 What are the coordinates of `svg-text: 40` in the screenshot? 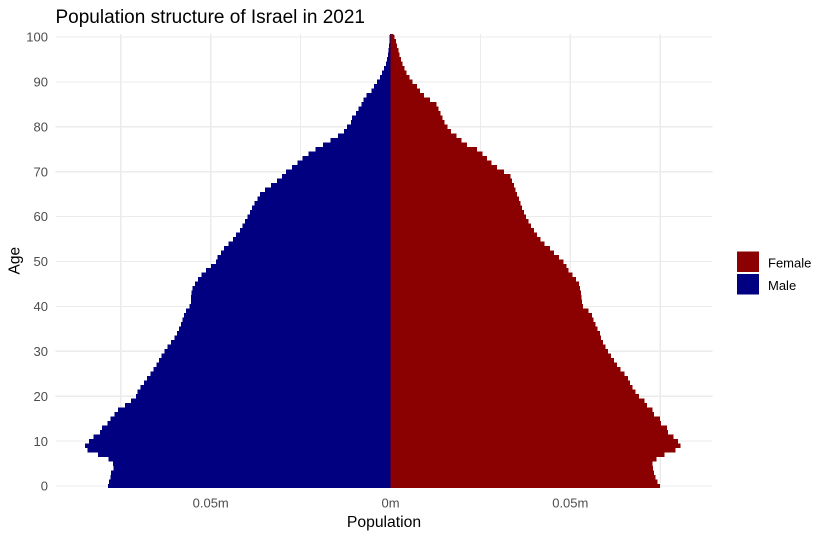 It's located at (41, 306).